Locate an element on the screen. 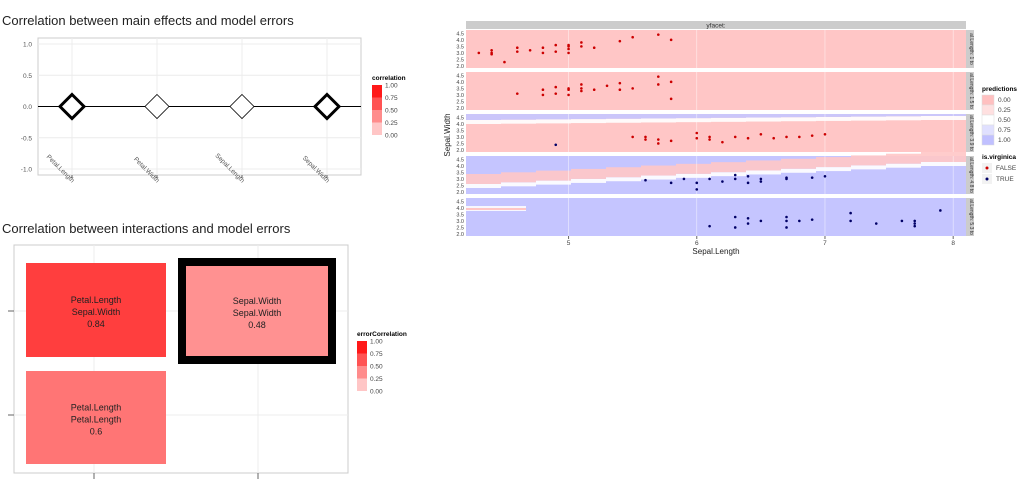 The image size is (1024, 479). legend-tick-label: 0.50 is located at coordinates (376, 367).